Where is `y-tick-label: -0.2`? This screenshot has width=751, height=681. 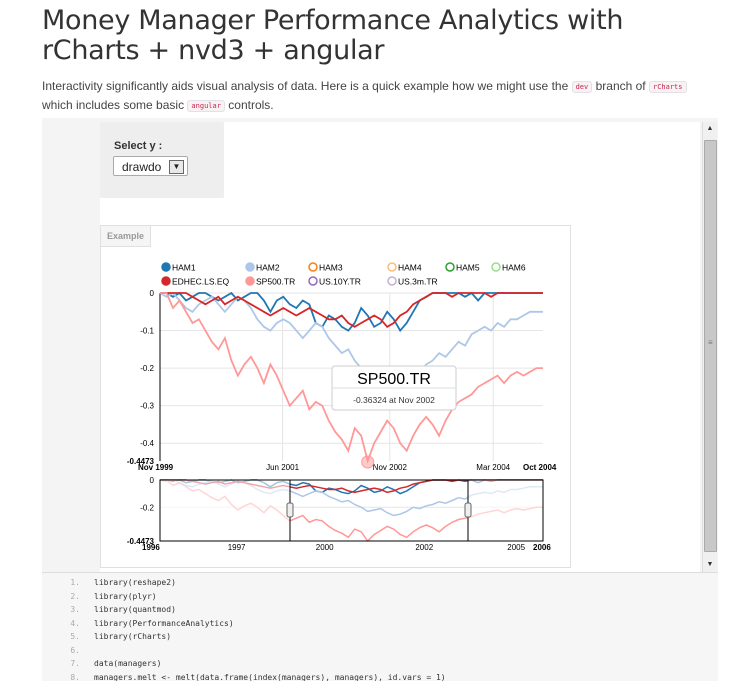
y-tick-label: -0.2 is located at coordinates (147, 368).